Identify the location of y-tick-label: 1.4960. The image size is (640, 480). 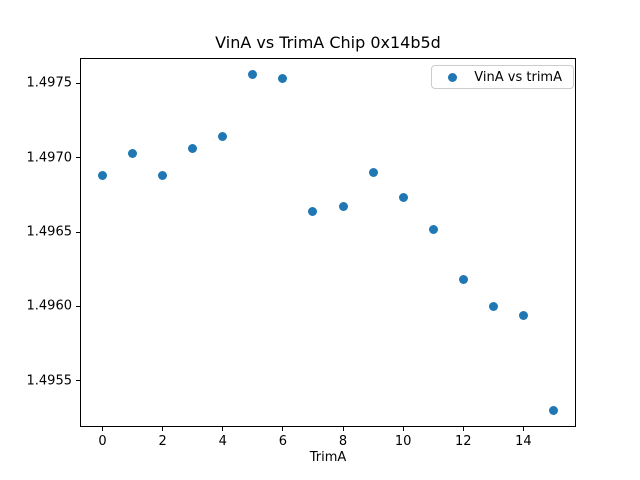
(49, 306).